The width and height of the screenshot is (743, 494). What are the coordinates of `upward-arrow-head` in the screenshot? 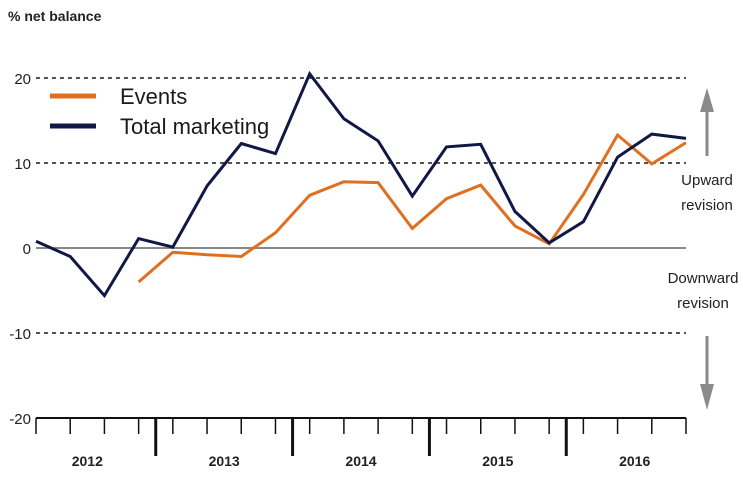 It's located at (707, 100).